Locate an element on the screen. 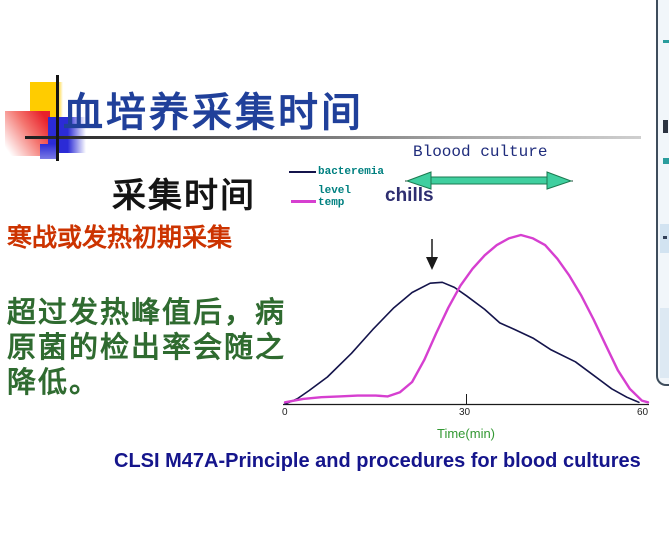  x-axis-title: Time(min) is located at coordinates (466, 433).